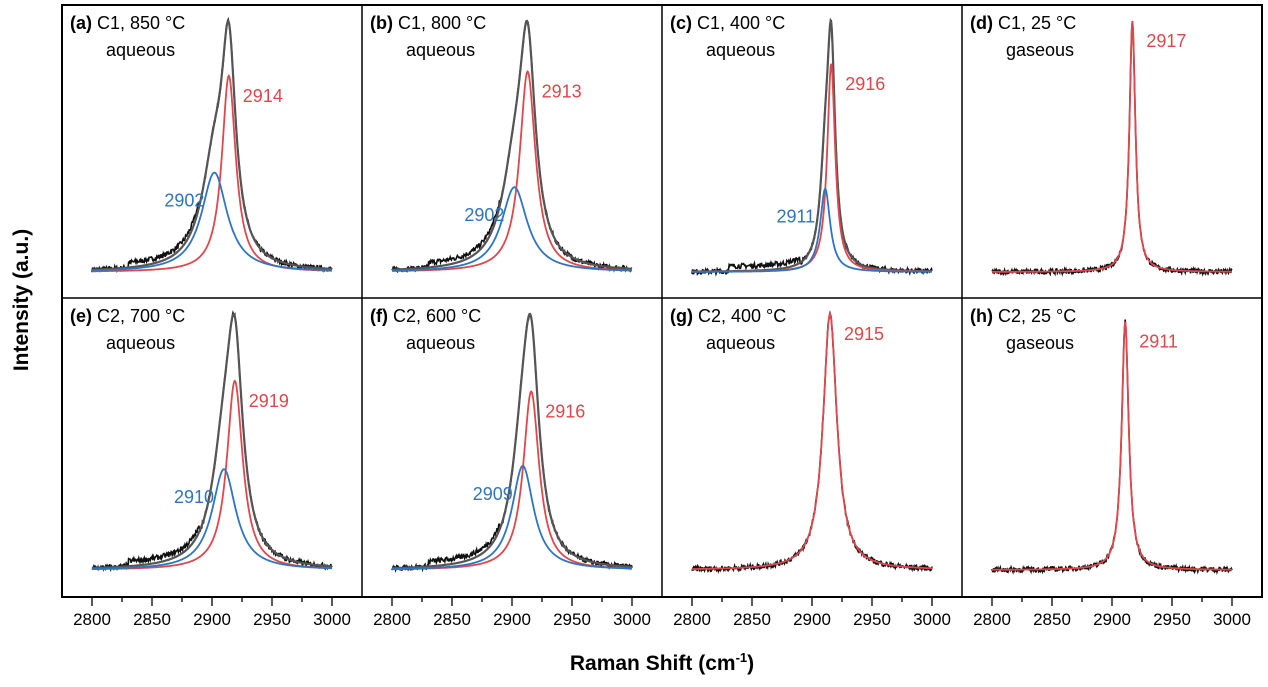 This screenshot has width=1268, height=687. I want to click on panel-d: 2917 (d) C1, 25 °C gaseous, so click(1101, 145).